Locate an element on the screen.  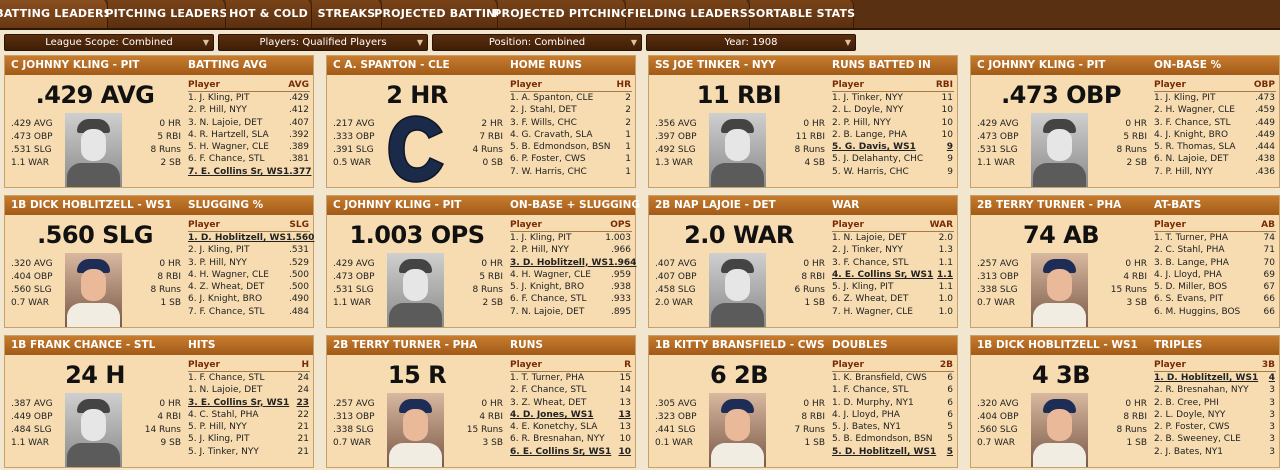
player-name: 5. J. Delahanty, CHC is located at coordinates (878, 159).